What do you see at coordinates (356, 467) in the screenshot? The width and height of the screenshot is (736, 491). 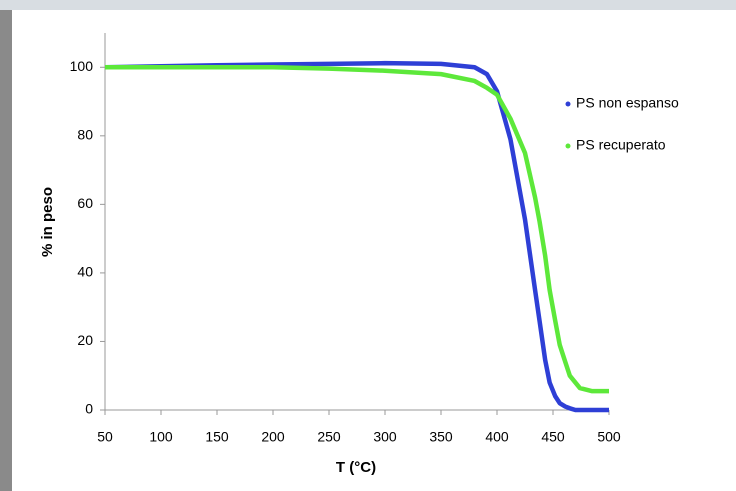 I see `x-axis-title: T (°C)` at bounding box center [356, 467].